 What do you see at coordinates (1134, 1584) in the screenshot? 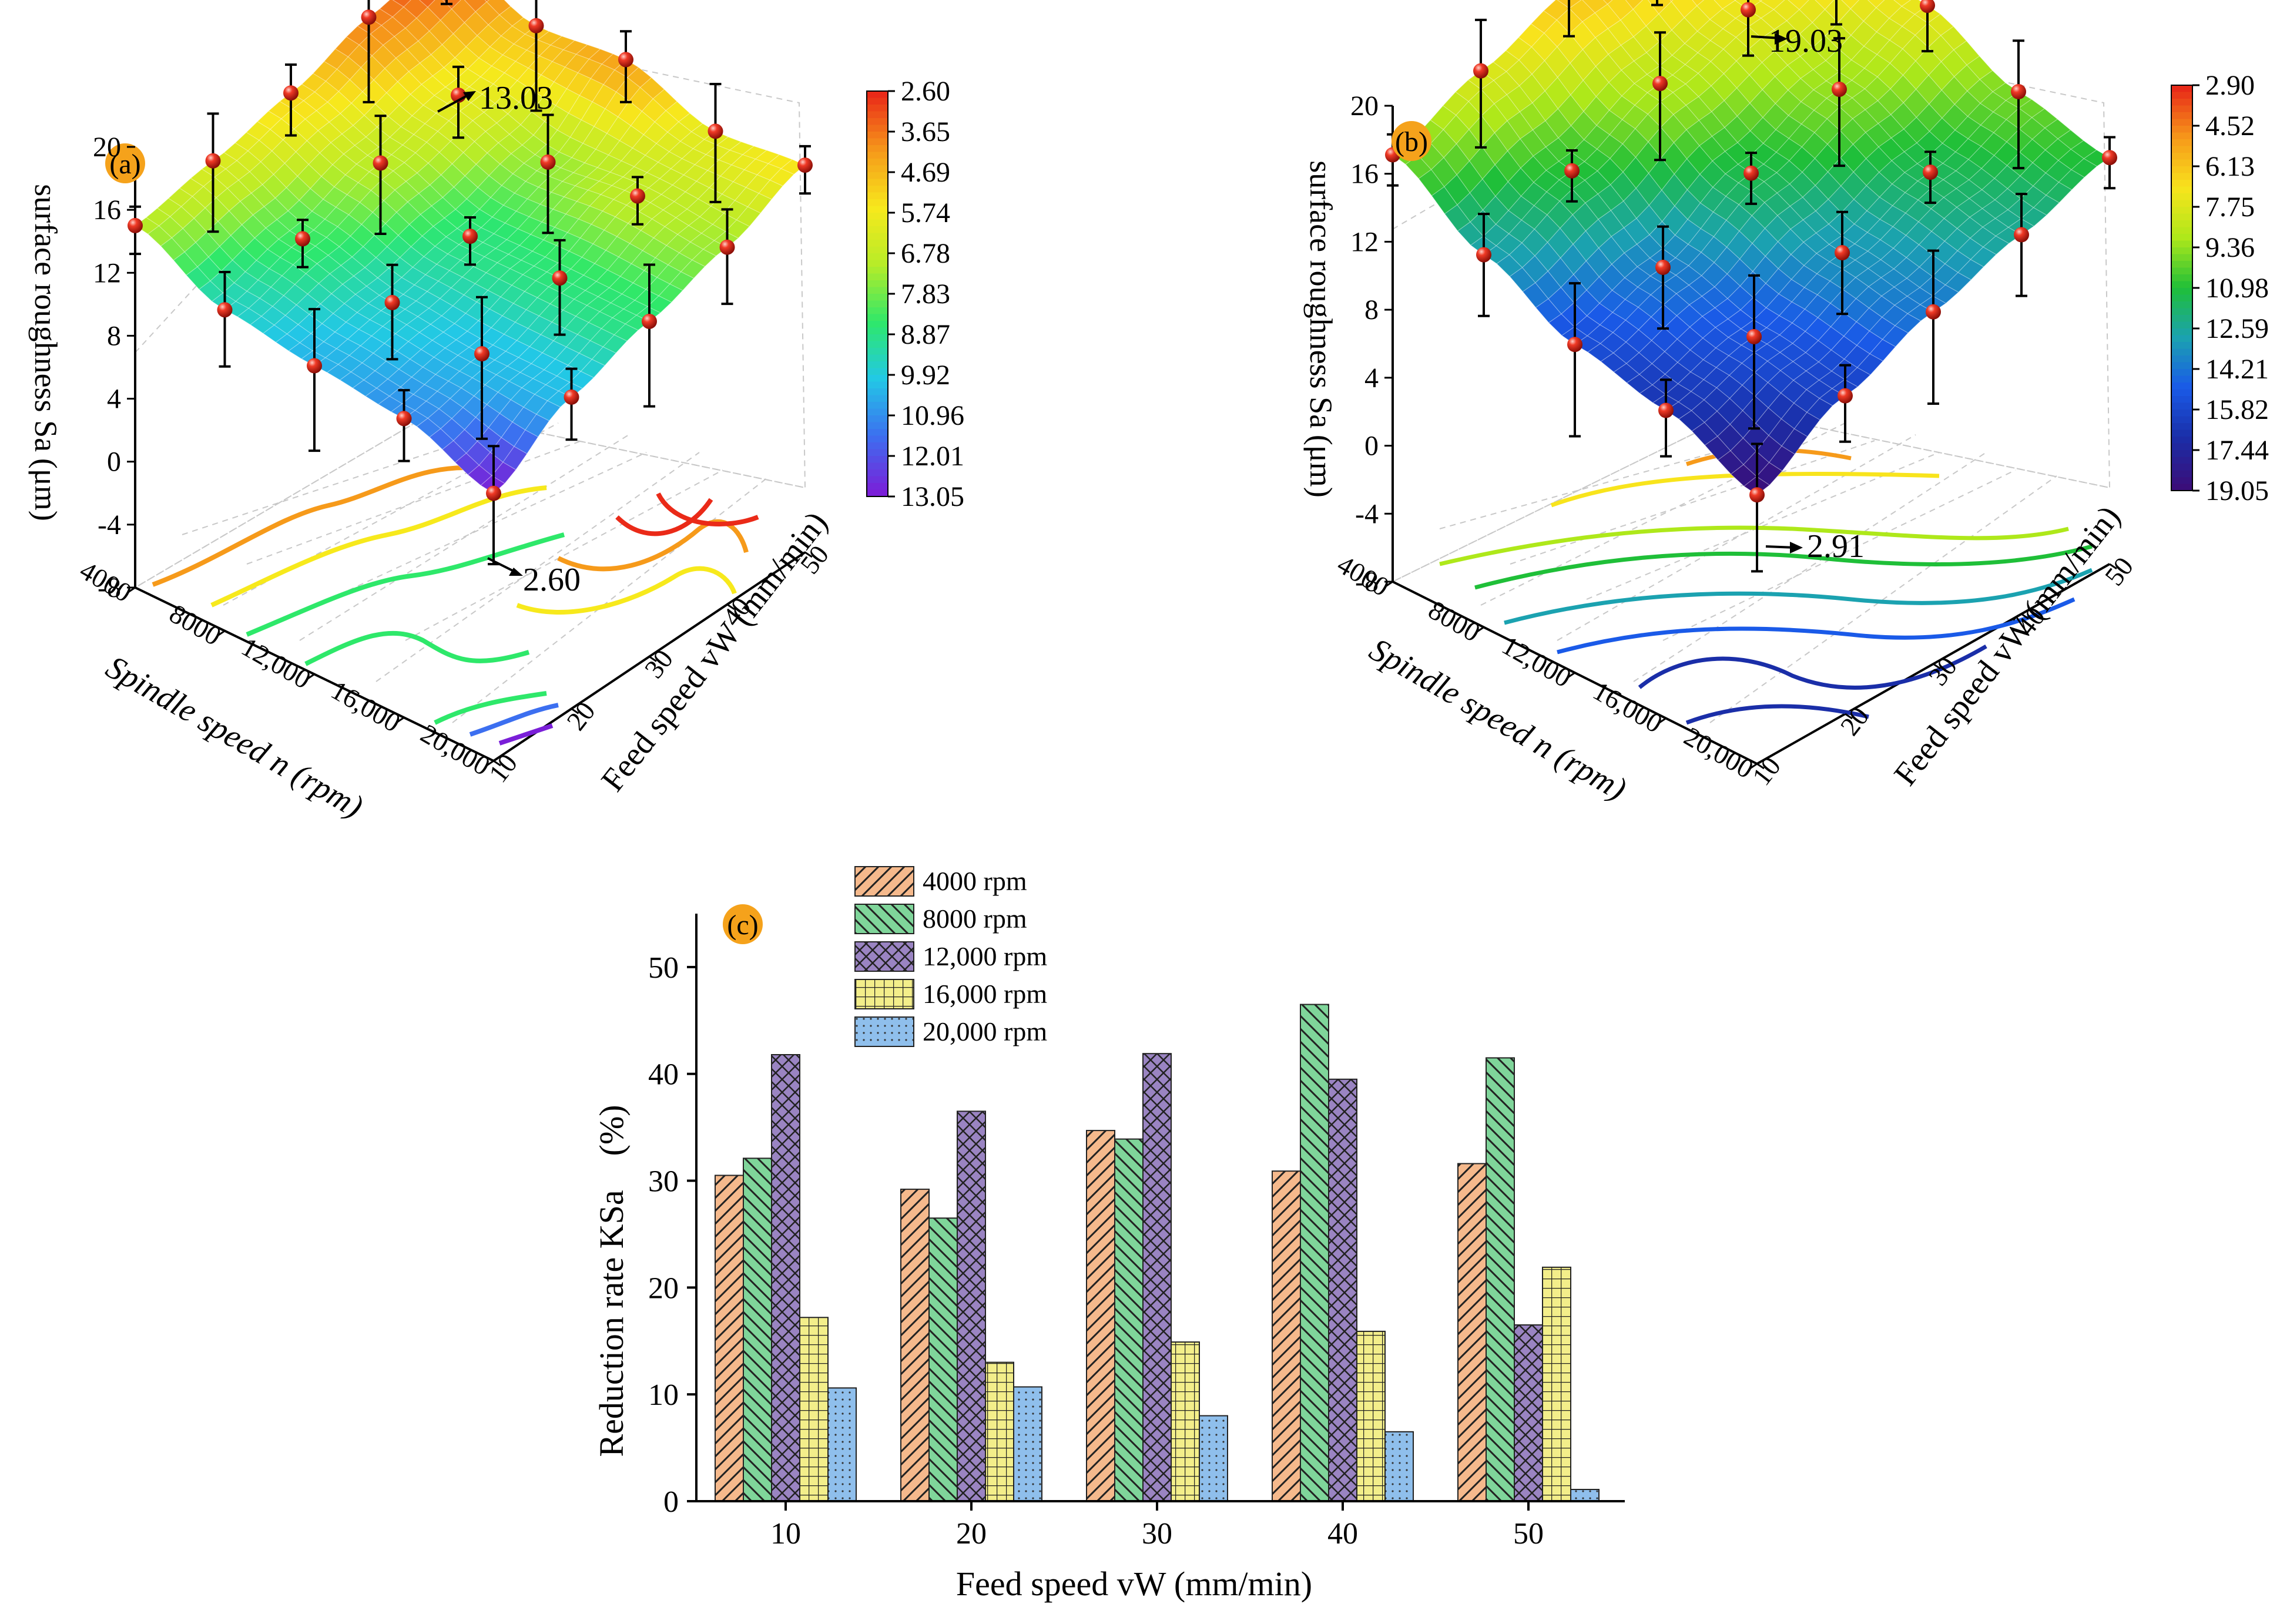
I see `panel-c-x-title: Feed speed vW (mm/min)` at bounding box center [1134, 1584].